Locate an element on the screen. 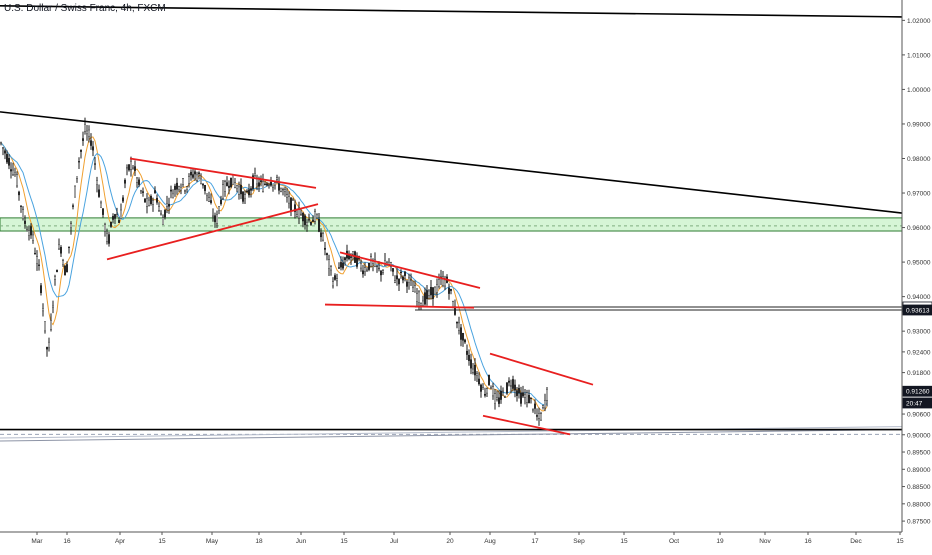  support-zone is located at coordinates (451, 224).